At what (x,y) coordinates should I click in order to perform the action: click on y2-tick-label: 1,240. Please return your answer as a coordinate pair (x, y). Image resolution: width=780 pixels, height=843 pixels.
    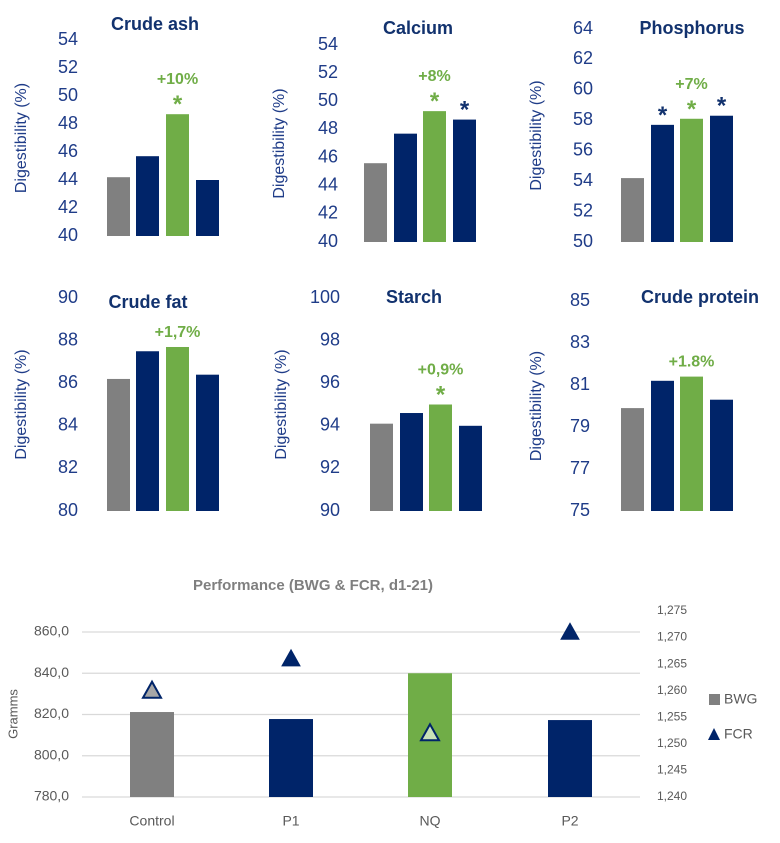
    Looking at the image, I should click on (672, 796).